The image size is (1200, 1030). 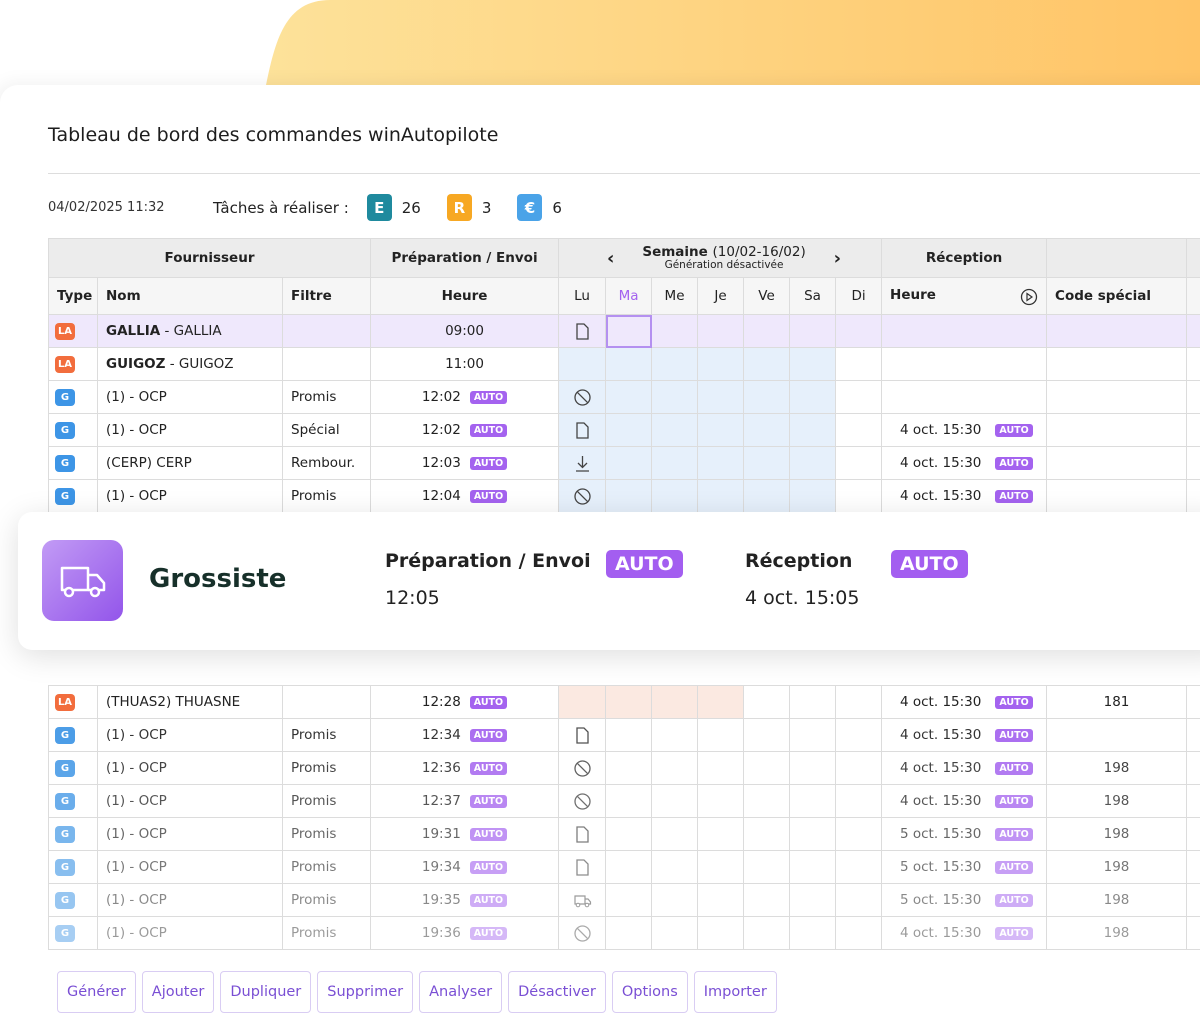 What do you see at coordinates (461, 992) in the screenshot?
I see `action-button: Analyser` at bounding box center [461, 992].